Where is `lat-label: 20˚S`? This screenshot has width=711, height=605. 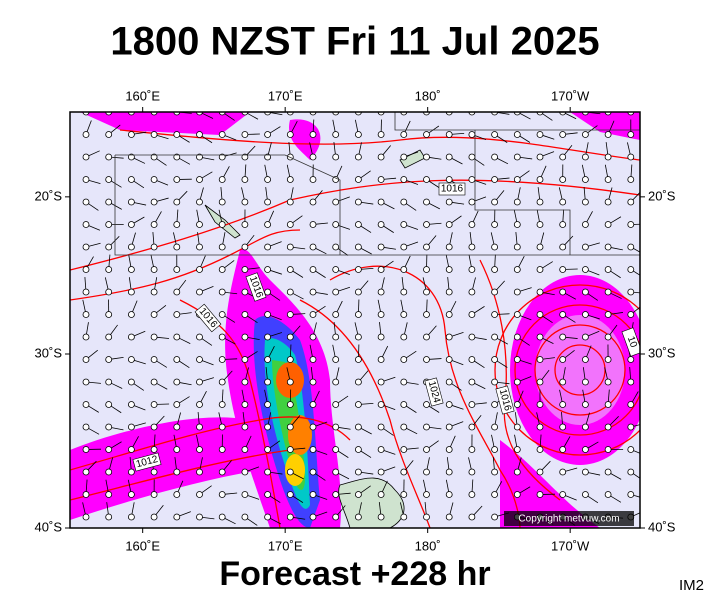 lat-label: 20˚S is located at coordinates (49, 195).